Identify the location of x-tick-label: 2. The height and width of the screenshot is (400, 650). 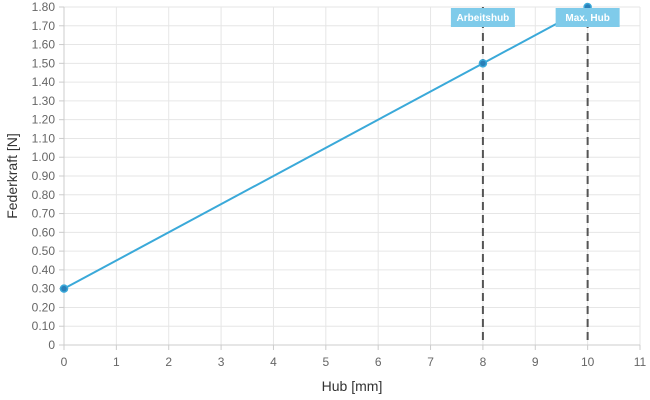
(168, 362).